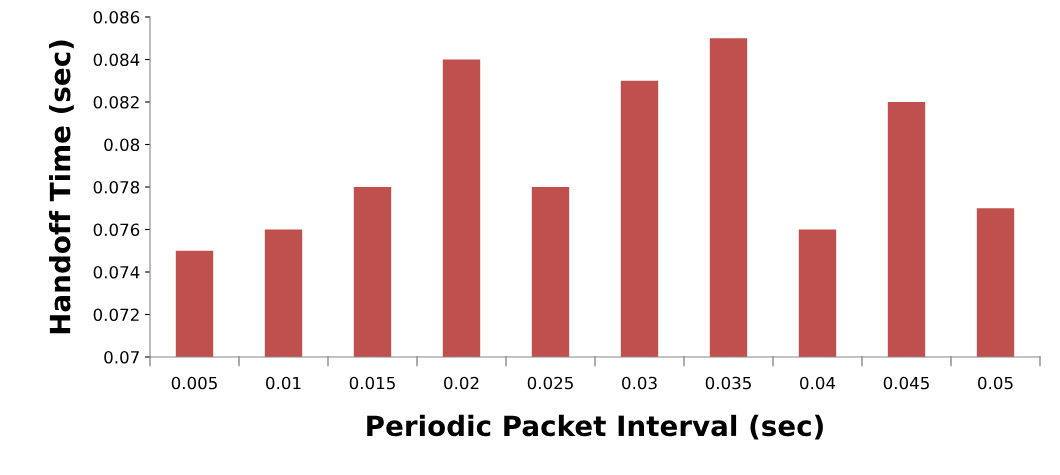  Describe the element at coordinates (906, 383) in the screenshot. I see `x-tick-label: 0.045` at that location.